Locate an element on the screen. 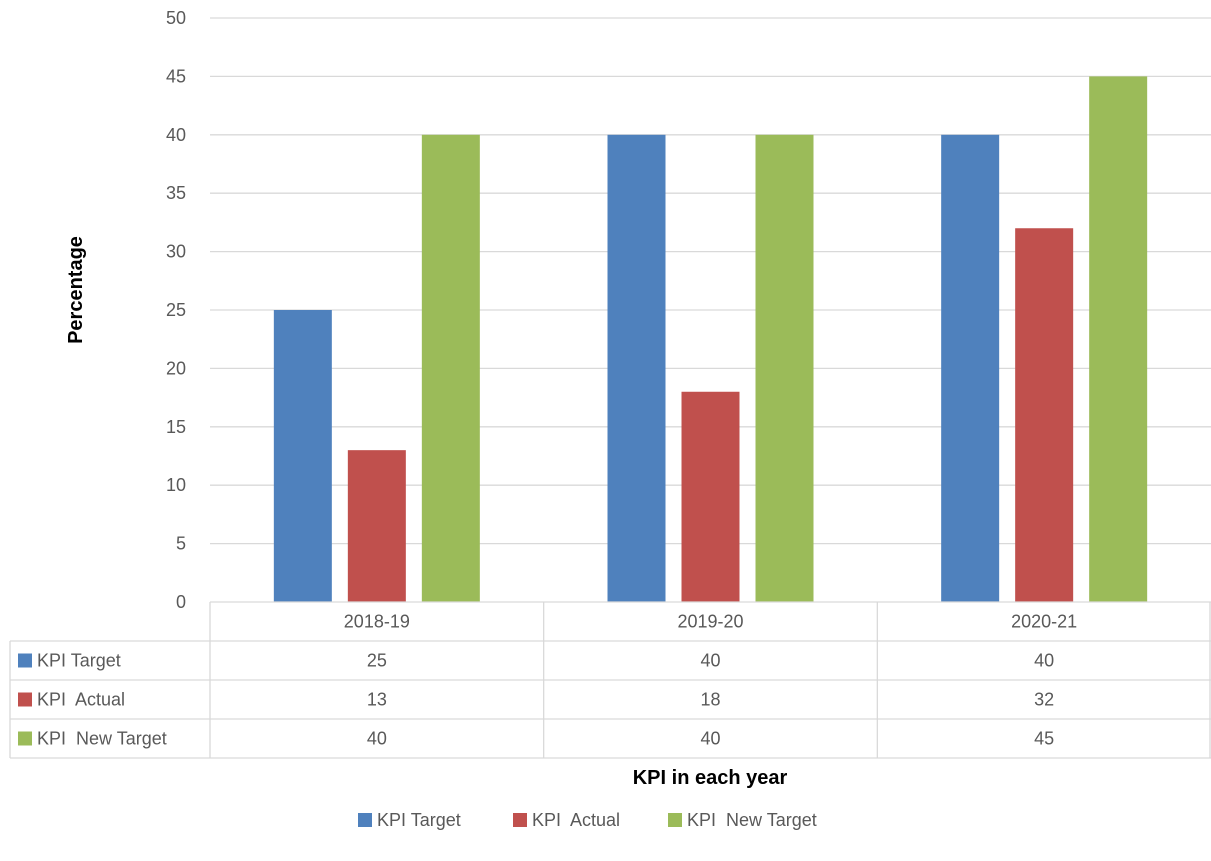 Image resolution: width=1211 pixels, height=861 pixels. y-tick-label: 50 is located at coordinates (176, 18).